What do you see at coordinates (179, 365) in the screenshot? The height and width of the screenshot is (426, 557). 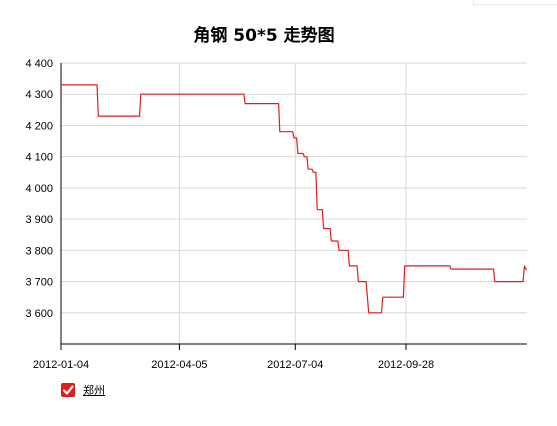 I see `x-tick-label: 2012-04-05` at bounding box center [179, 365].